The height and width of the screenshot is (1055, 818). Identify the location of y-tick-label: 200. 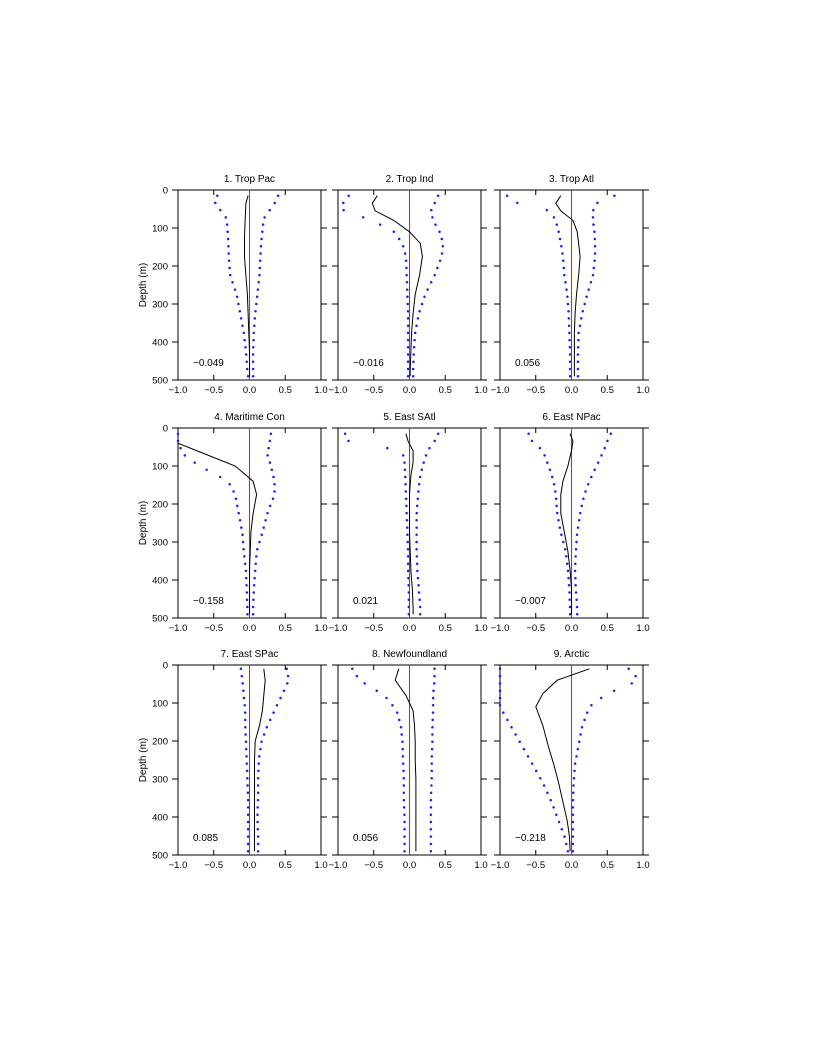
(160, 505).